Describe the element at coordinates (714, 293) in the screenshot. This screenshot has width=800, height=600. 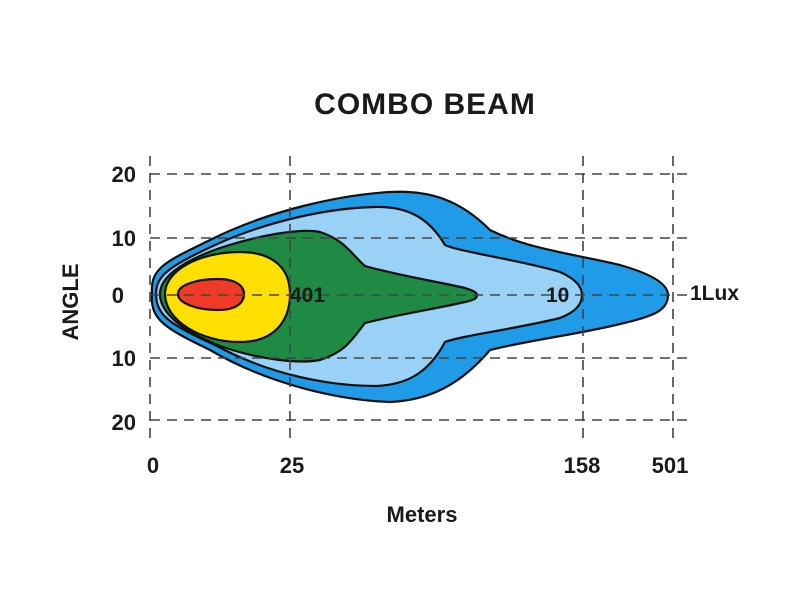
I see `contour-label-1lux: 1Lux` at that location.